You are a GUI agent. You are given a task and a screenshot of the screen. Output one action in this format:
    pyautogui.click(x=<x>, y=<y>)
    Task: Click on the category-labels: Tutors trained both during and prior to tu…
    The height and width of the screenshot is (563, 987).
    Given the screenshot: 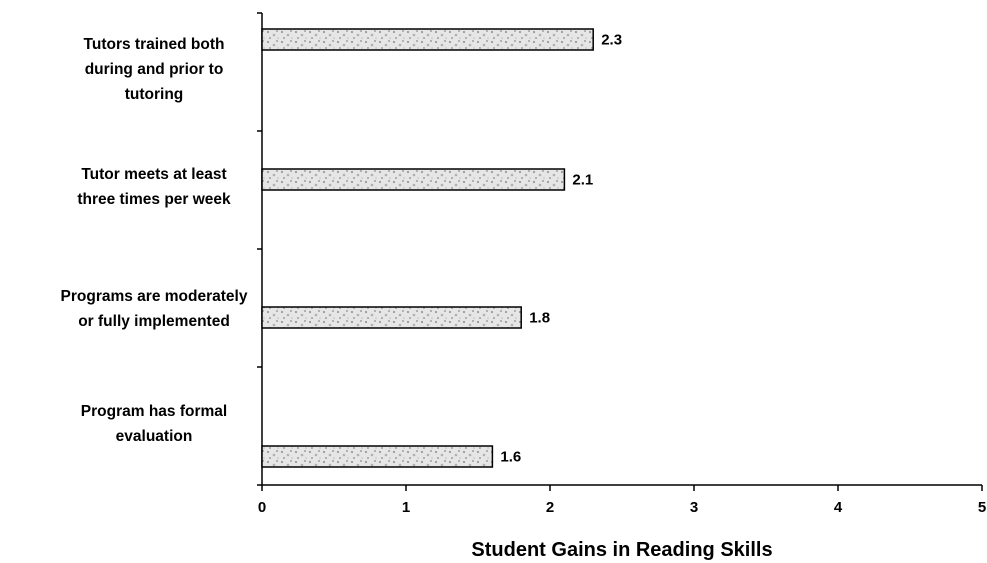 What is the action you would take?
    pyautogui.click(x=154, y=240)
    